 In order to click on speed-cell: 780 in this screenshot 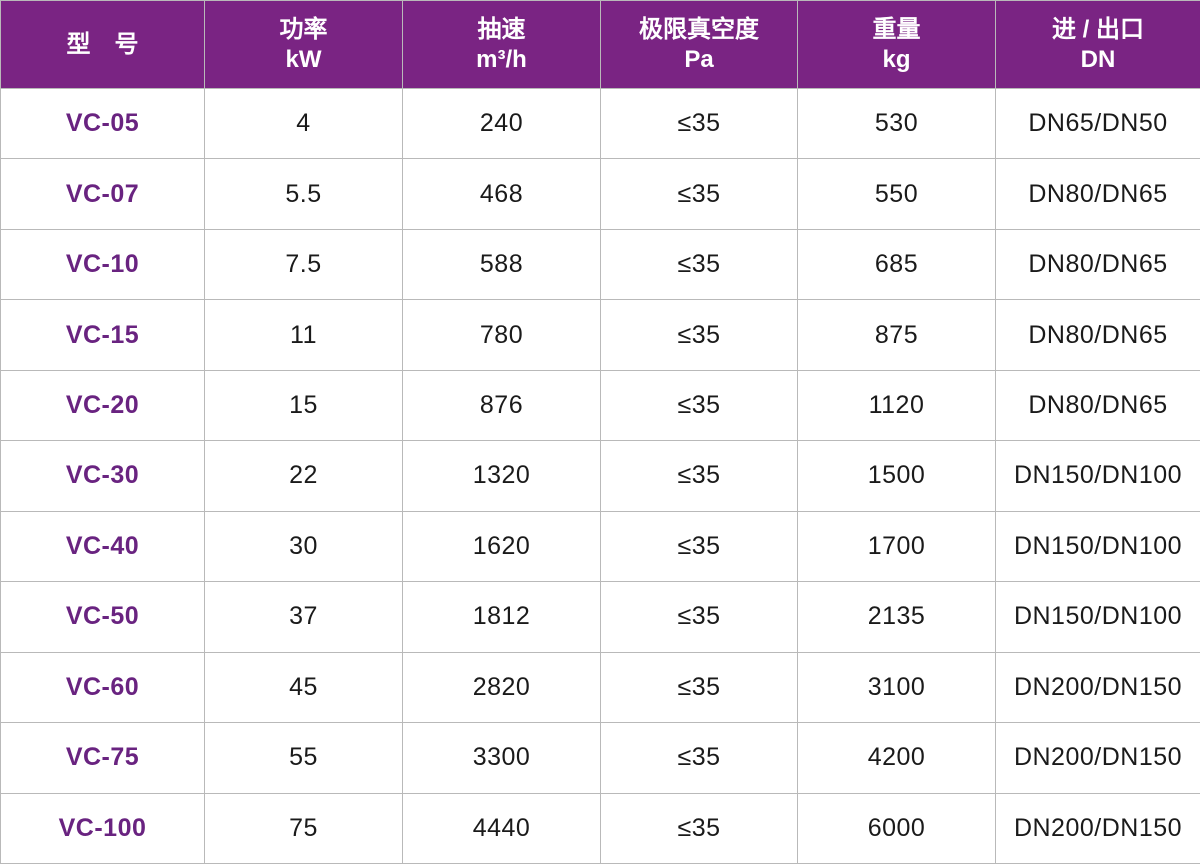, I will do `click(501, 335)`.